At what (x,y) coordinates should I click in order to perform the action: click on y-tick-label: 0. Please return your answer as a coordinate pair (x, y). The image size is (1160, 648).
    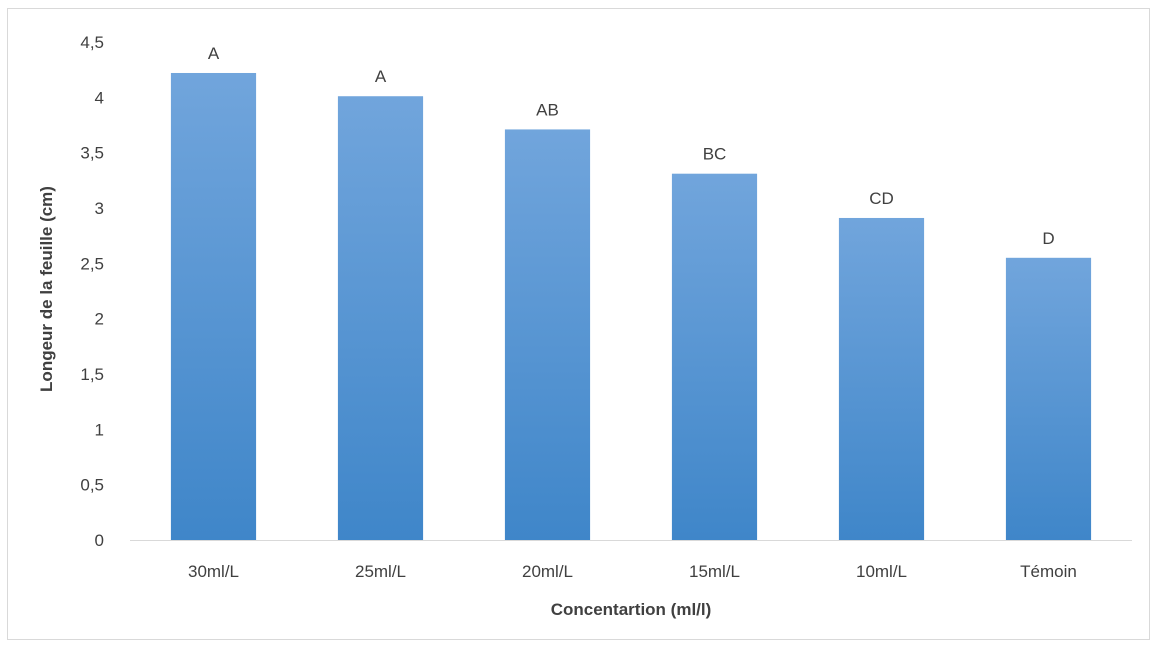
    Looking at the image, I should click on (99, 540).